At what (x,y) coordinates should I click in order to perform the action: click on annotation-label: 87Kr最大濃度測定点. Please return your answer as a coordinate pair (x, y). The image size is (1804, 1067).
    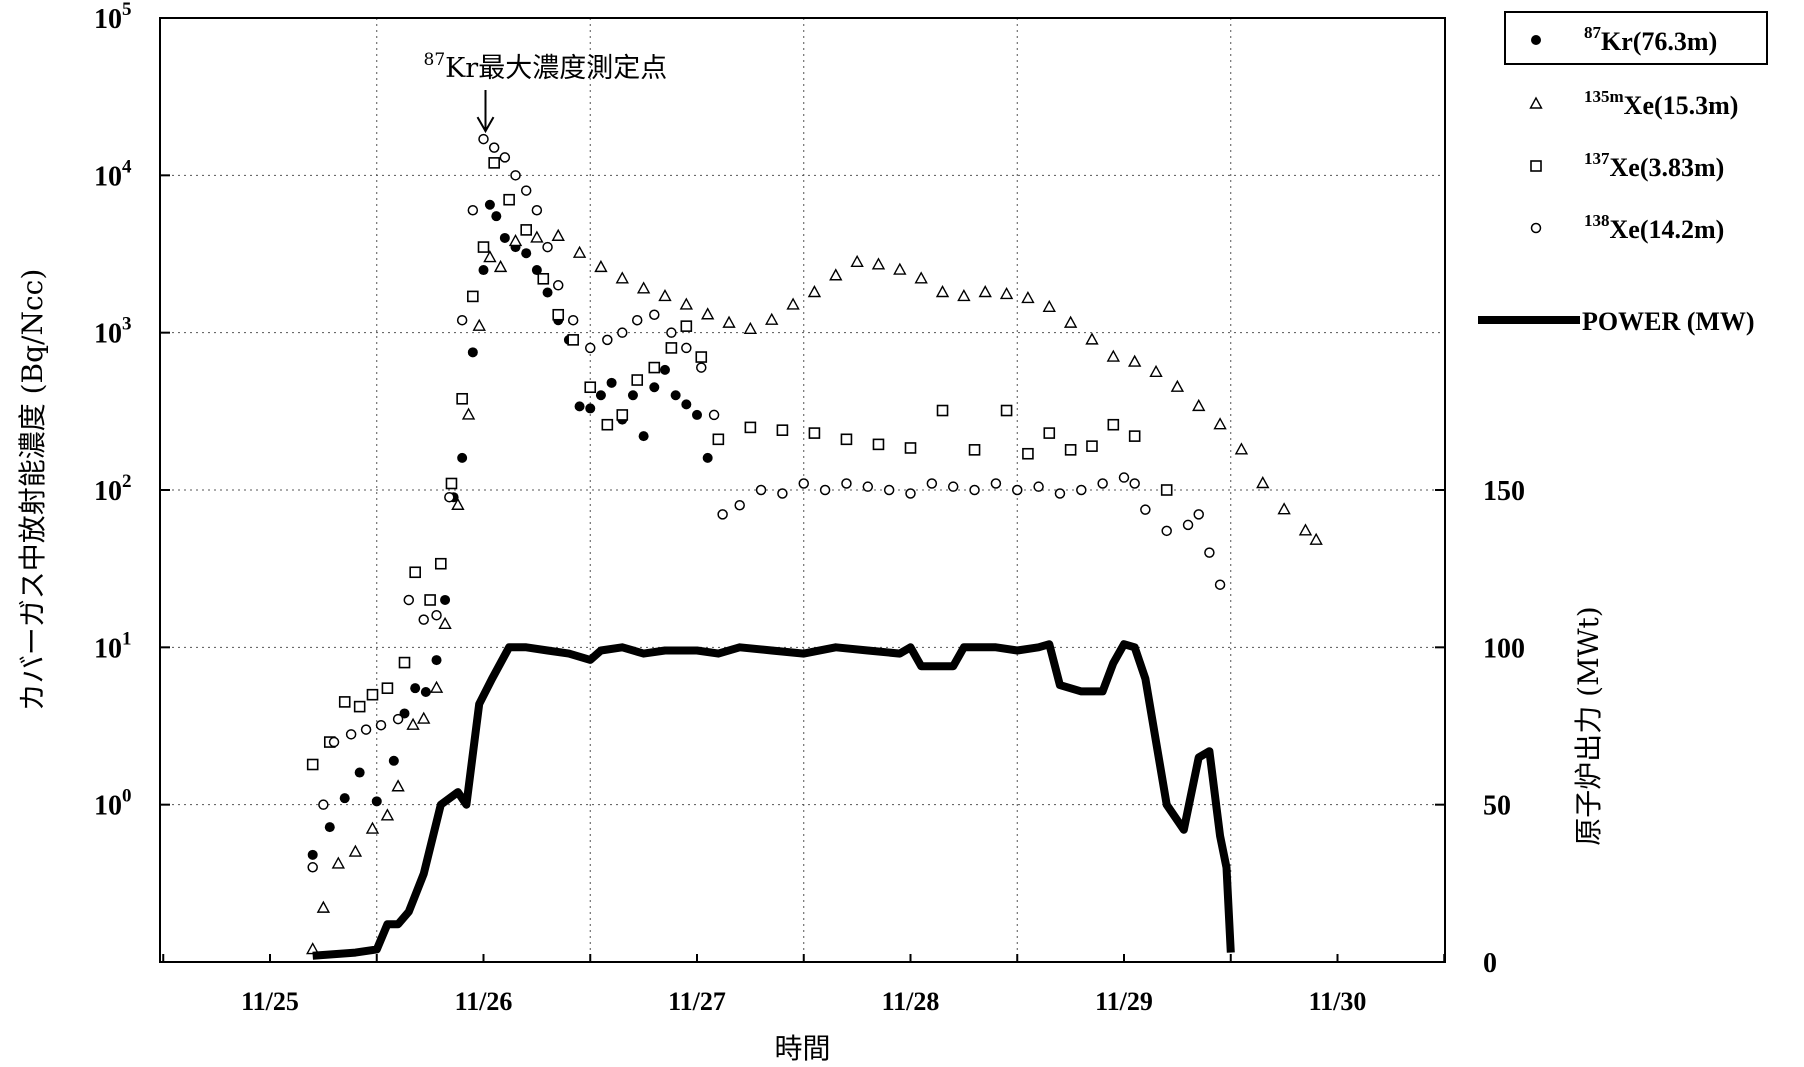
    Looking at the image, I should click on (546, 67).